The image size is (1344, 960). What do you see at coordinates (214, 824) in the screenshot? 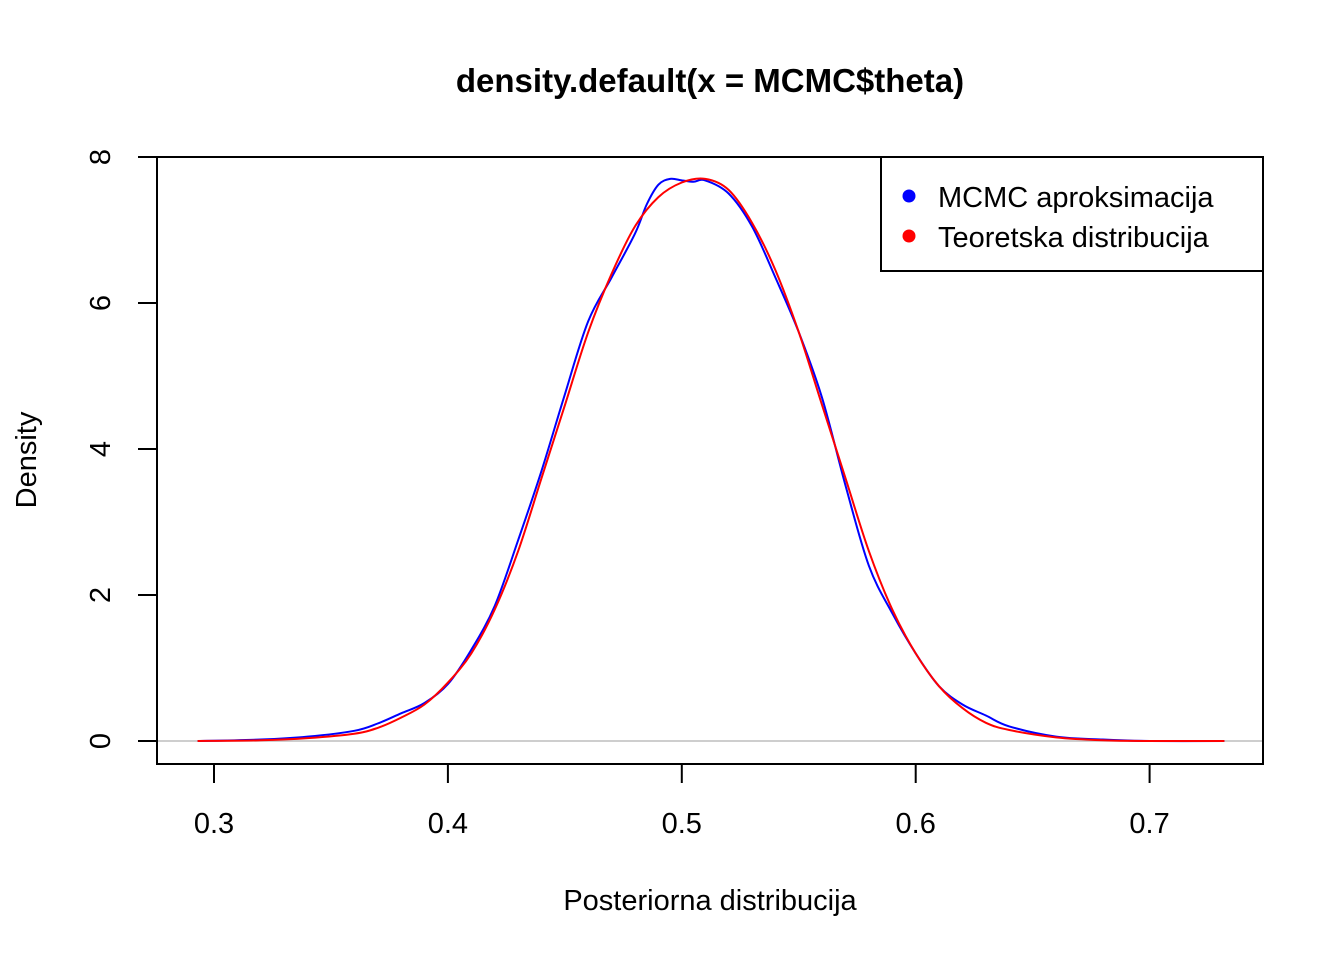
I see `x-tick-label: 0.3` at bounding box center [214, 824].